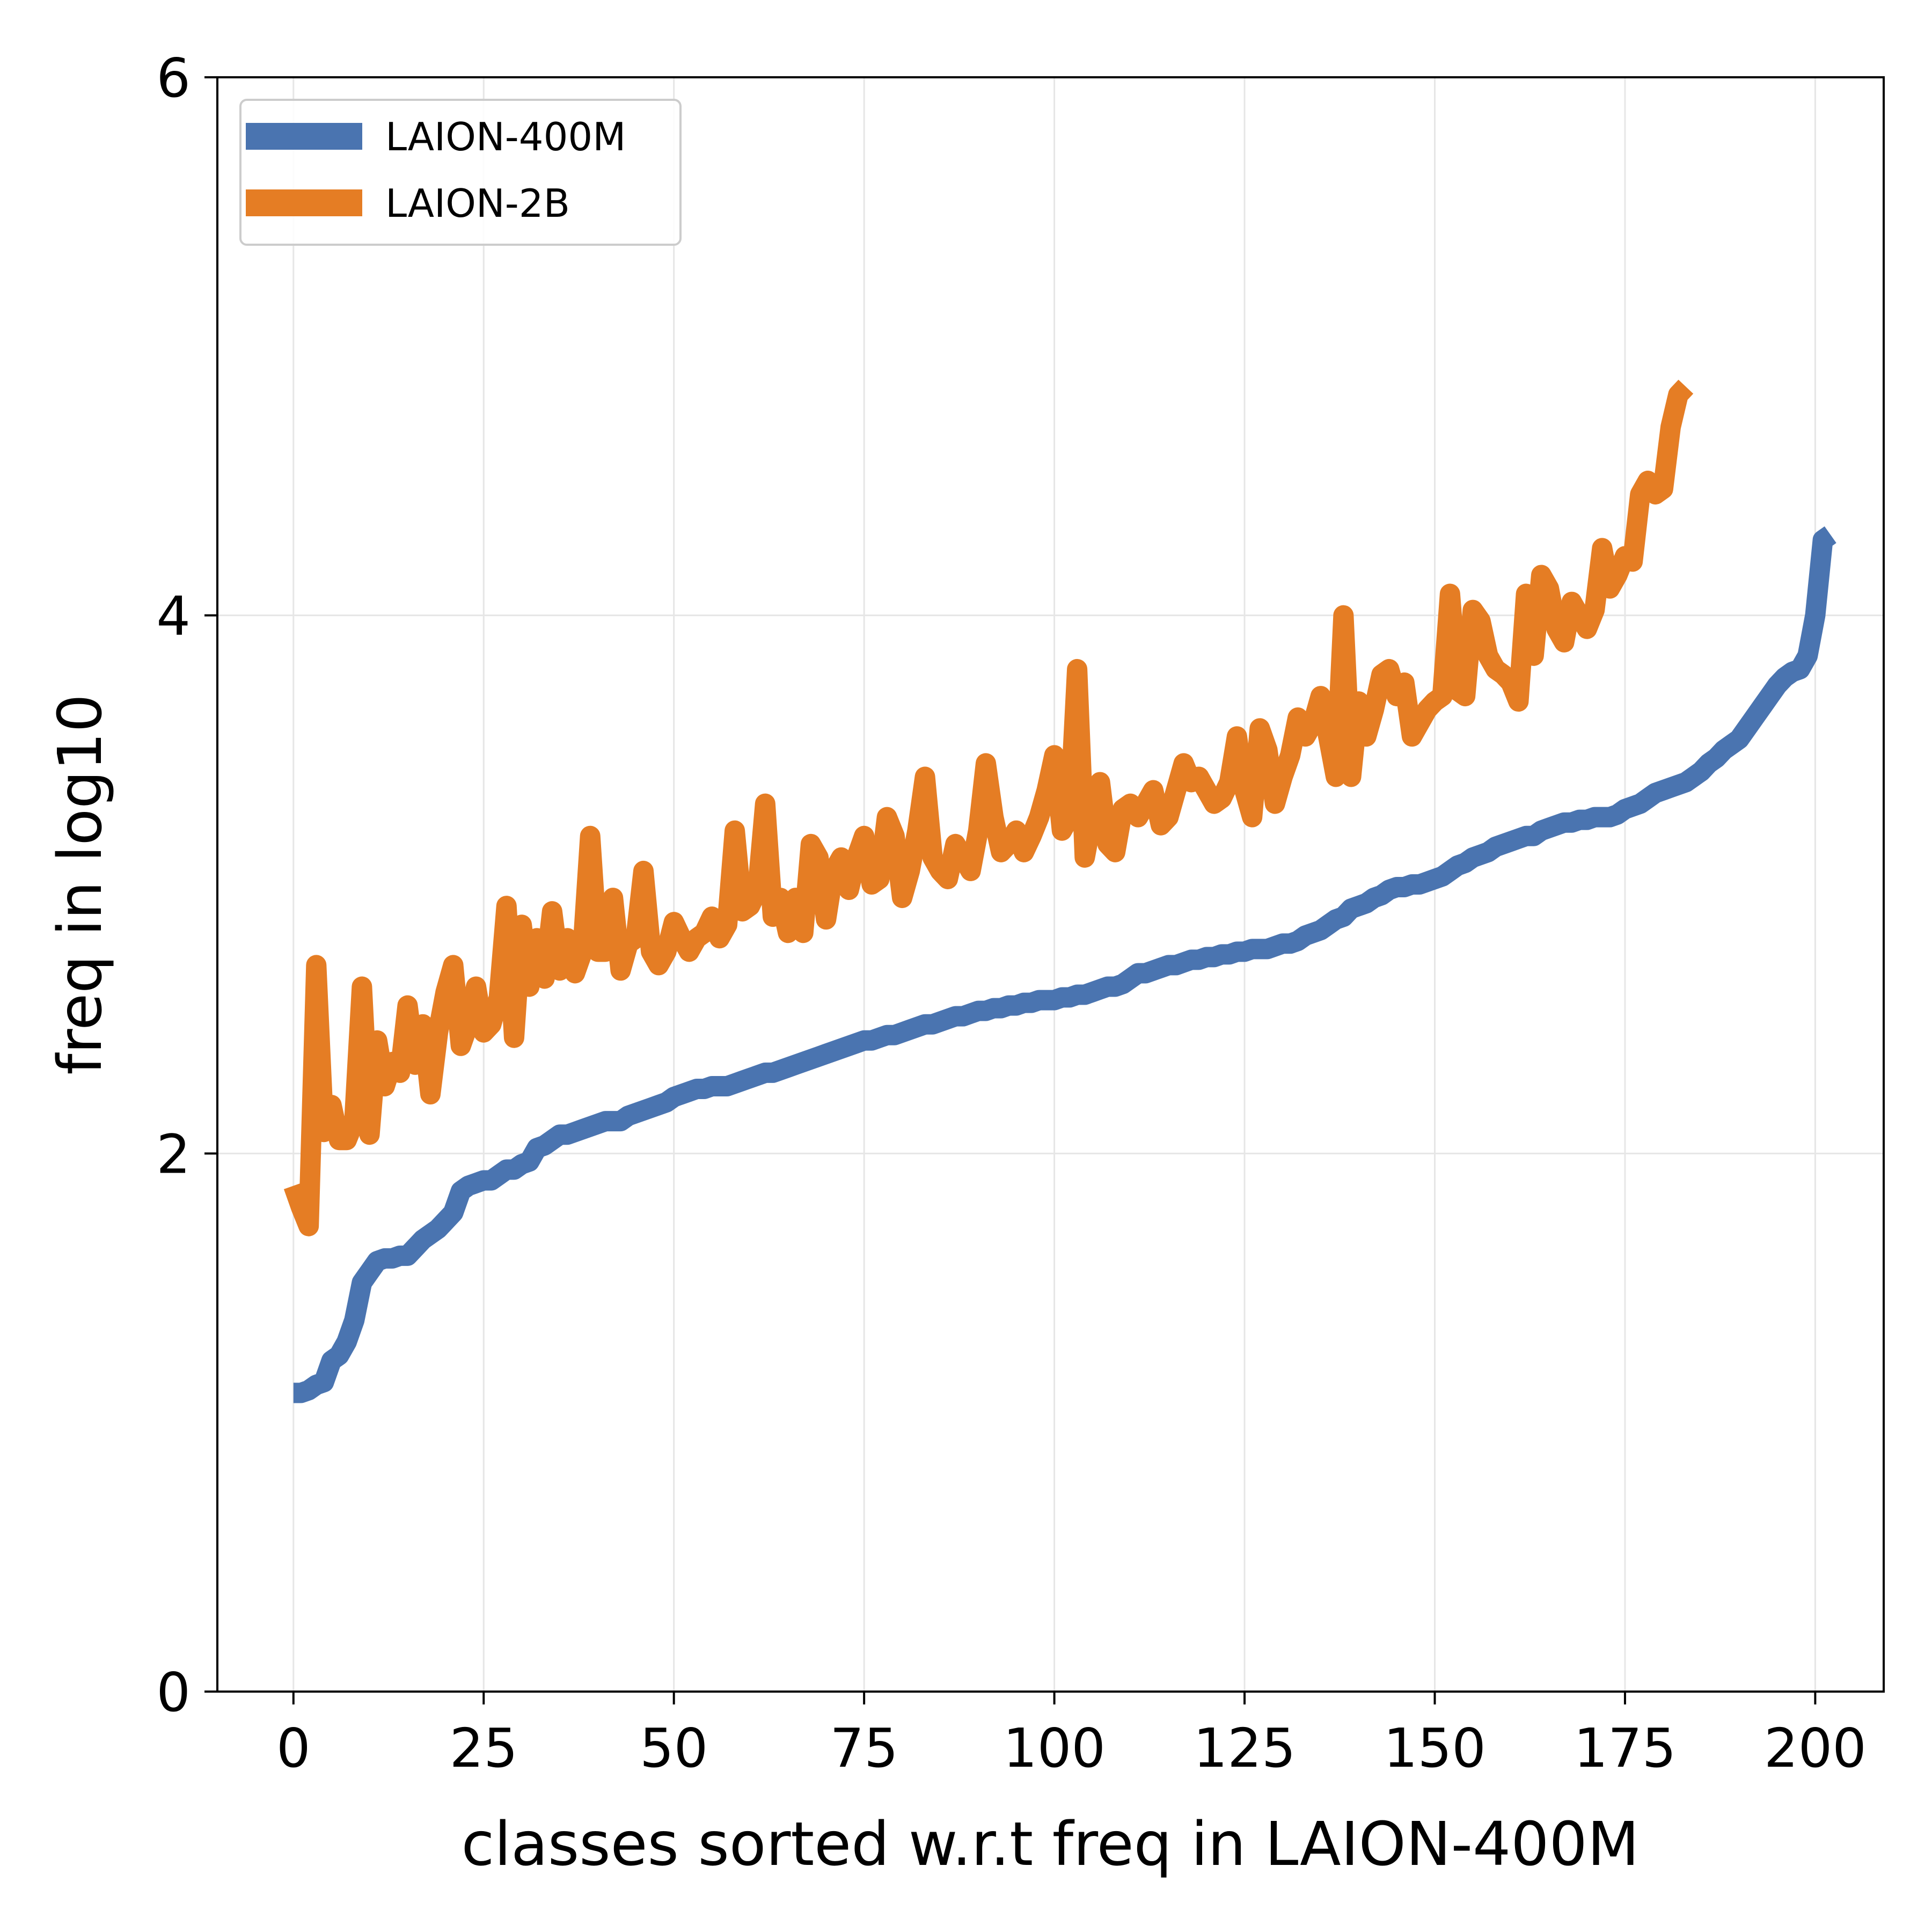  What do you see at coordinates (1245, 1748) in the screenshot?
I see `x-tick-label: 125` at bounding box center [1245, 1748].